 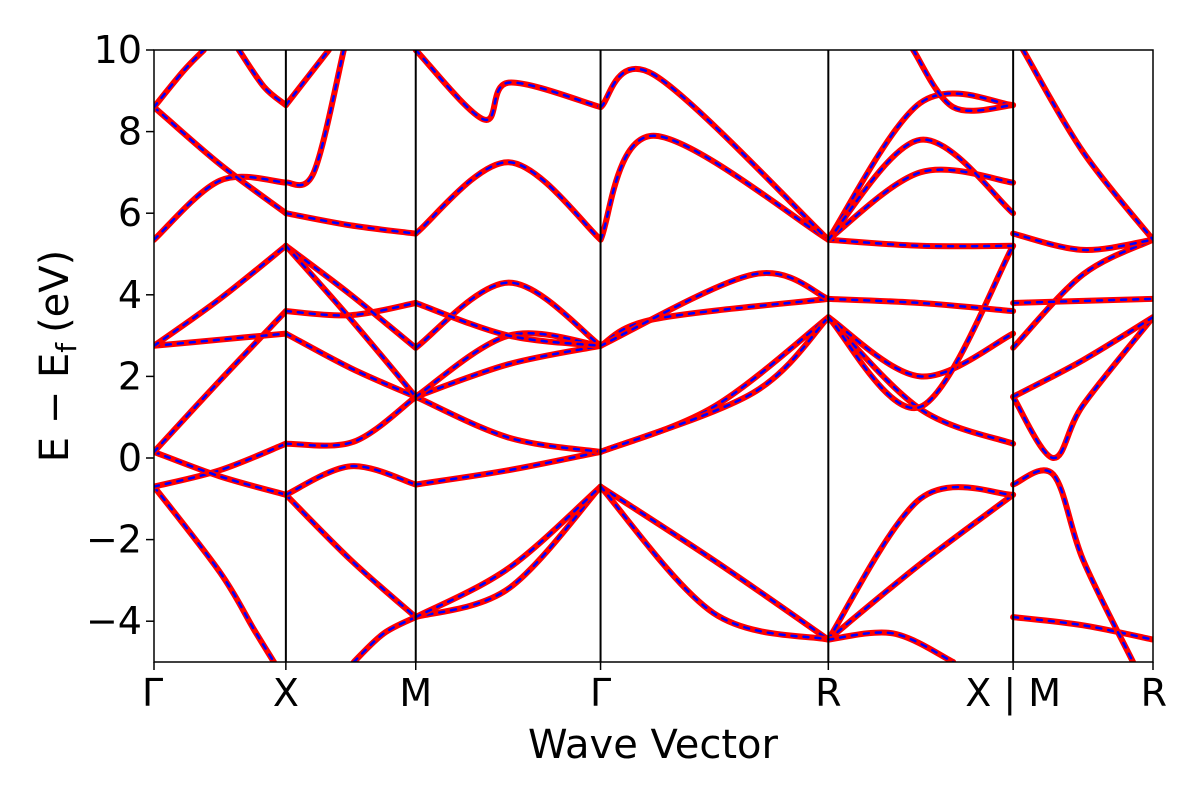 What do you see at coordinates (286, 693) in the screenshot?
I see `x-tick-label-1: X` at bounding box center [286, 693].